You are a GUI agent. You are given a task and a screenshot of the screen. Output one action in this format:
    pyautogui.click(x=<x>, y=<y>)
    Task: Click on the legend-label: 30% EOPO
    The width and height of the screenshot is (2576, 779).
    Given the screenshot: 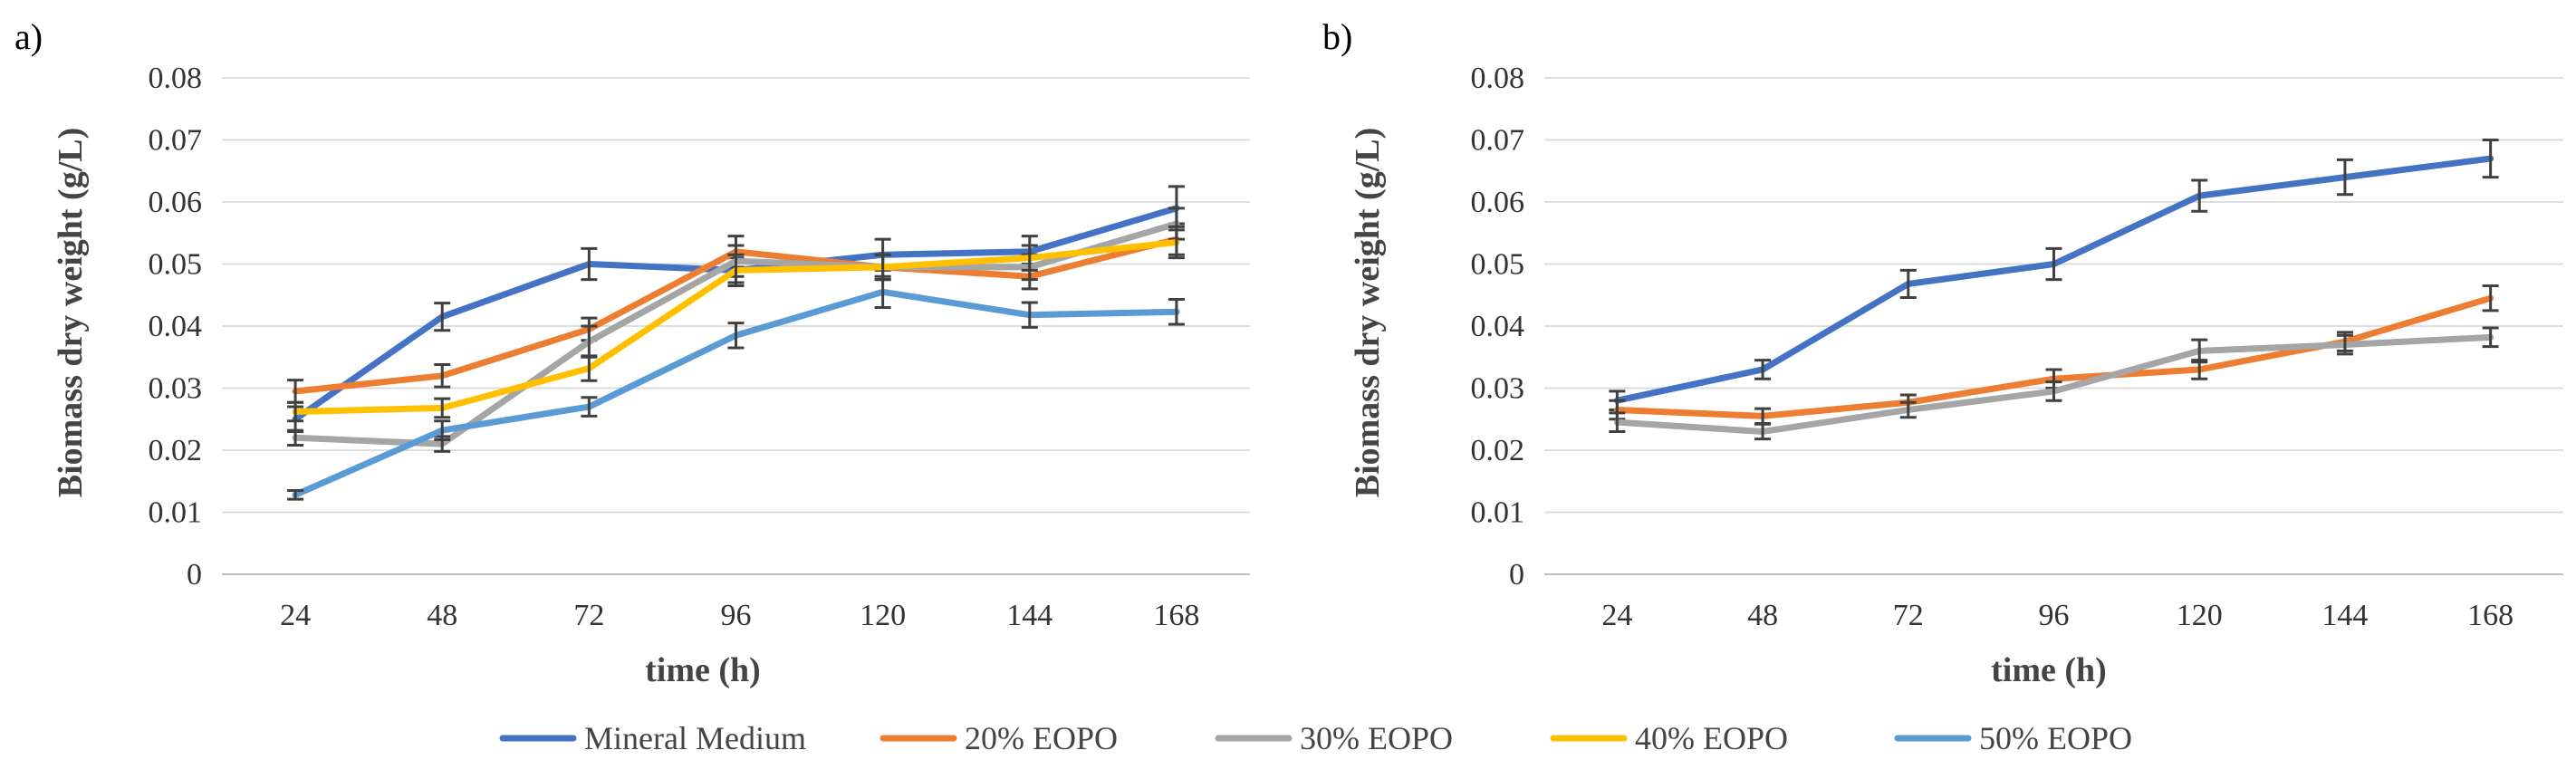 What is the action you would take?
    pyautogui.click(x=1376, y=738)
    